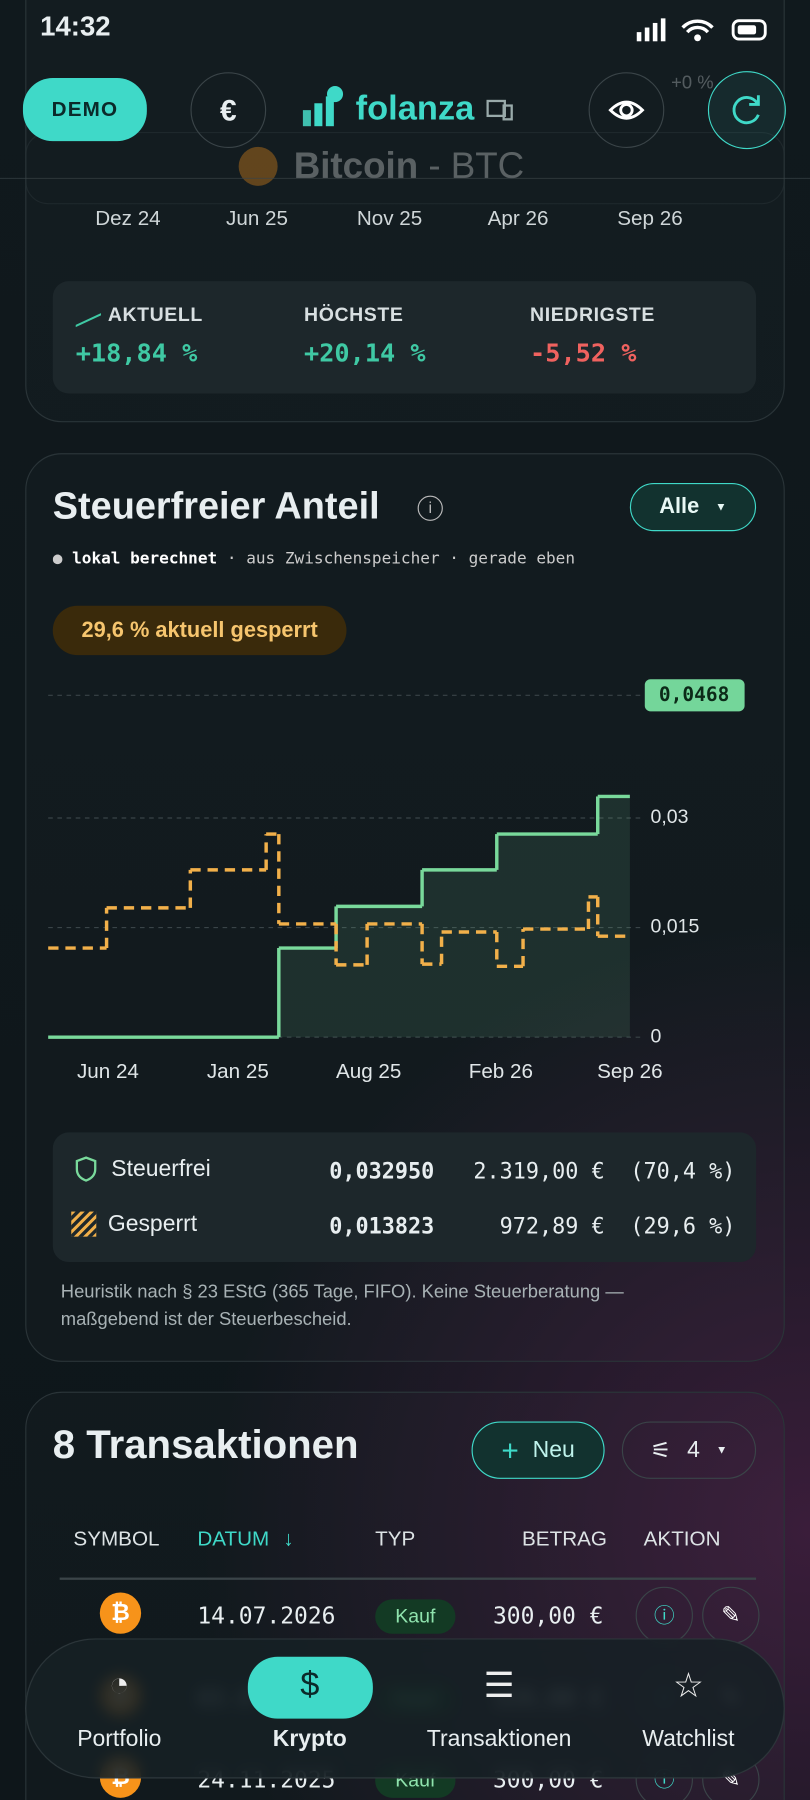  What do you see at coordinates (266, 1615) in the screenshot?
I see `tx-date: 14.07.2026` at bounding box center [266, 1615].